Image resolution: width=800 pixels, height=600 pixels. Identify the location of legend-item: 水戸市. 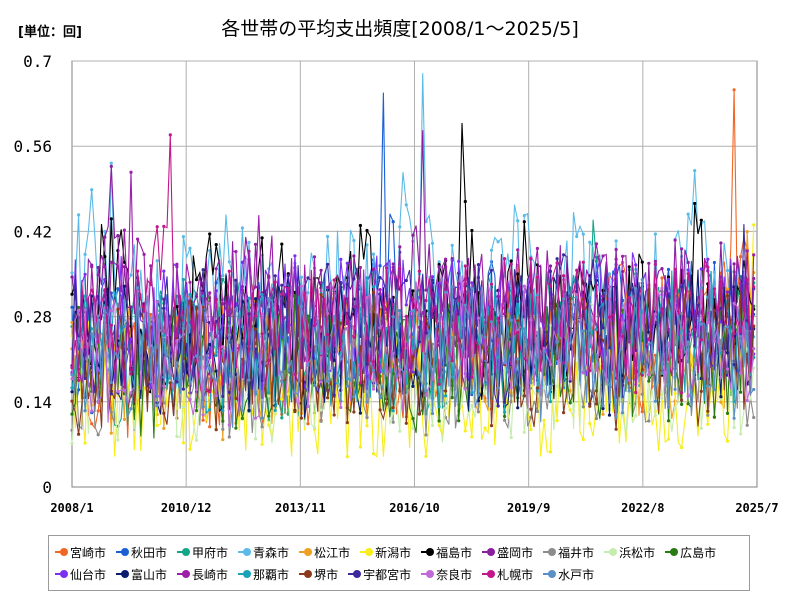
(568, 574).